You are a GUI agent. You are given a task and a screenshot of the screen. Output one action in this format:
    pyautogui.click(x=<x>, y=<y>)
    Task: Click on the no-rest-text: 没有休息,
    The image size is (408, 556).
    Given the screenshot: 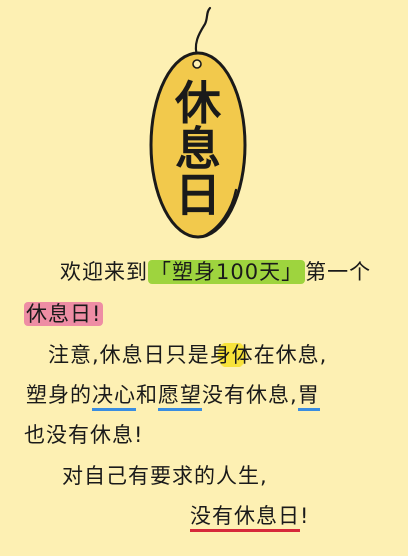 What is the action you would take?
    pyautogui.click(x=250, y=395)
    